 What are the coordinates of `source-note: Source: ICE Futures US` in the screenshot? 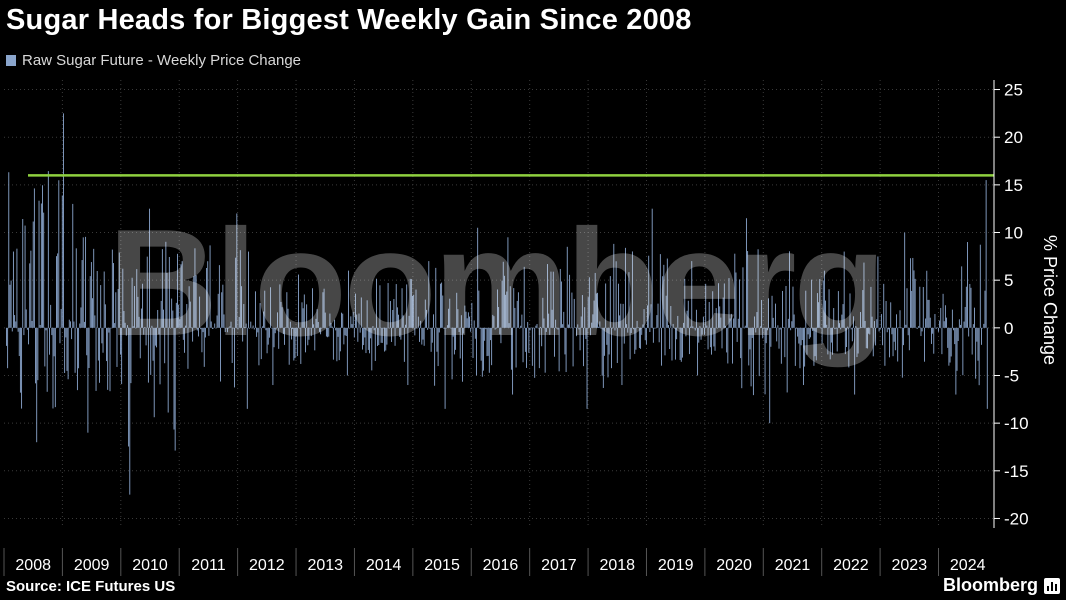 It's located at (91, 586).